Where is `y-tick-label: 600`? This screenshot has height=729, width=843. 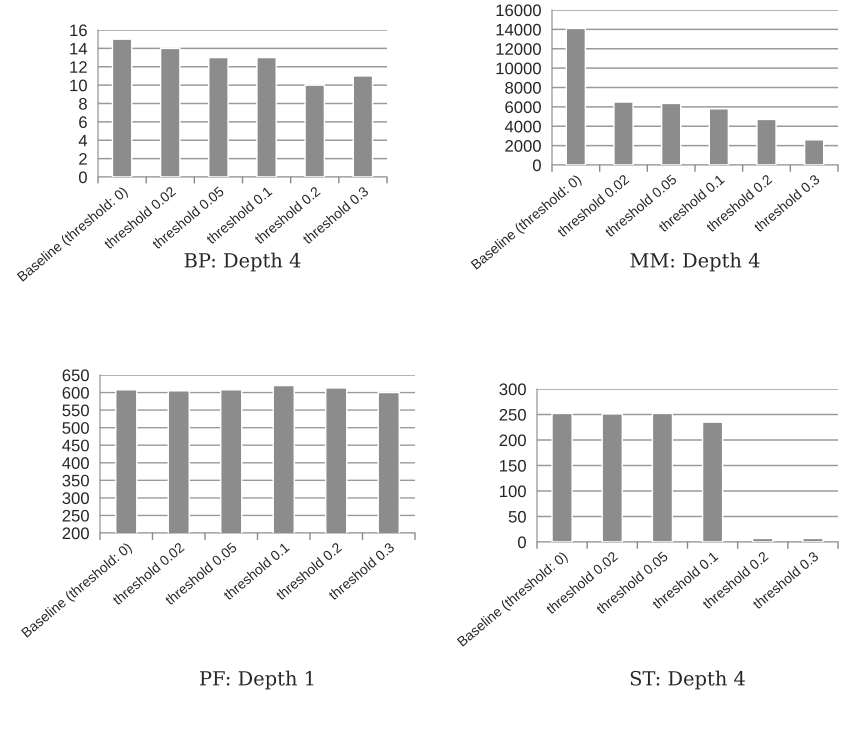
y-tick-label: 600 is located at coordinates (75, 392).